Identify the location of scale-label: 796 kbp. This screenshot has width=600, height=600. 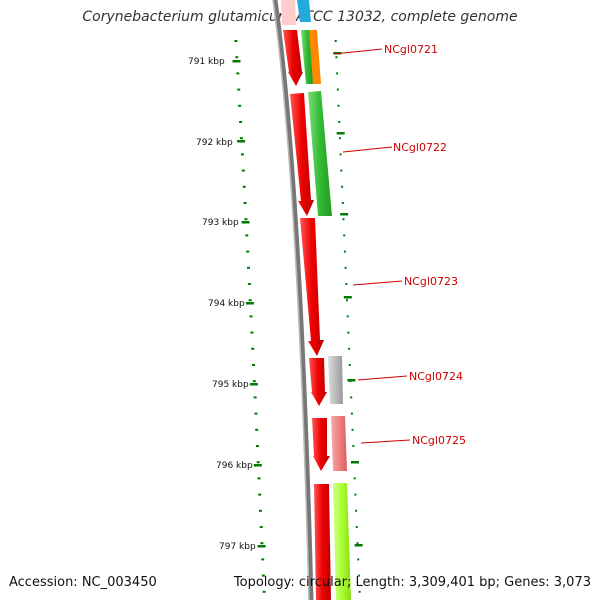
(234, 466).